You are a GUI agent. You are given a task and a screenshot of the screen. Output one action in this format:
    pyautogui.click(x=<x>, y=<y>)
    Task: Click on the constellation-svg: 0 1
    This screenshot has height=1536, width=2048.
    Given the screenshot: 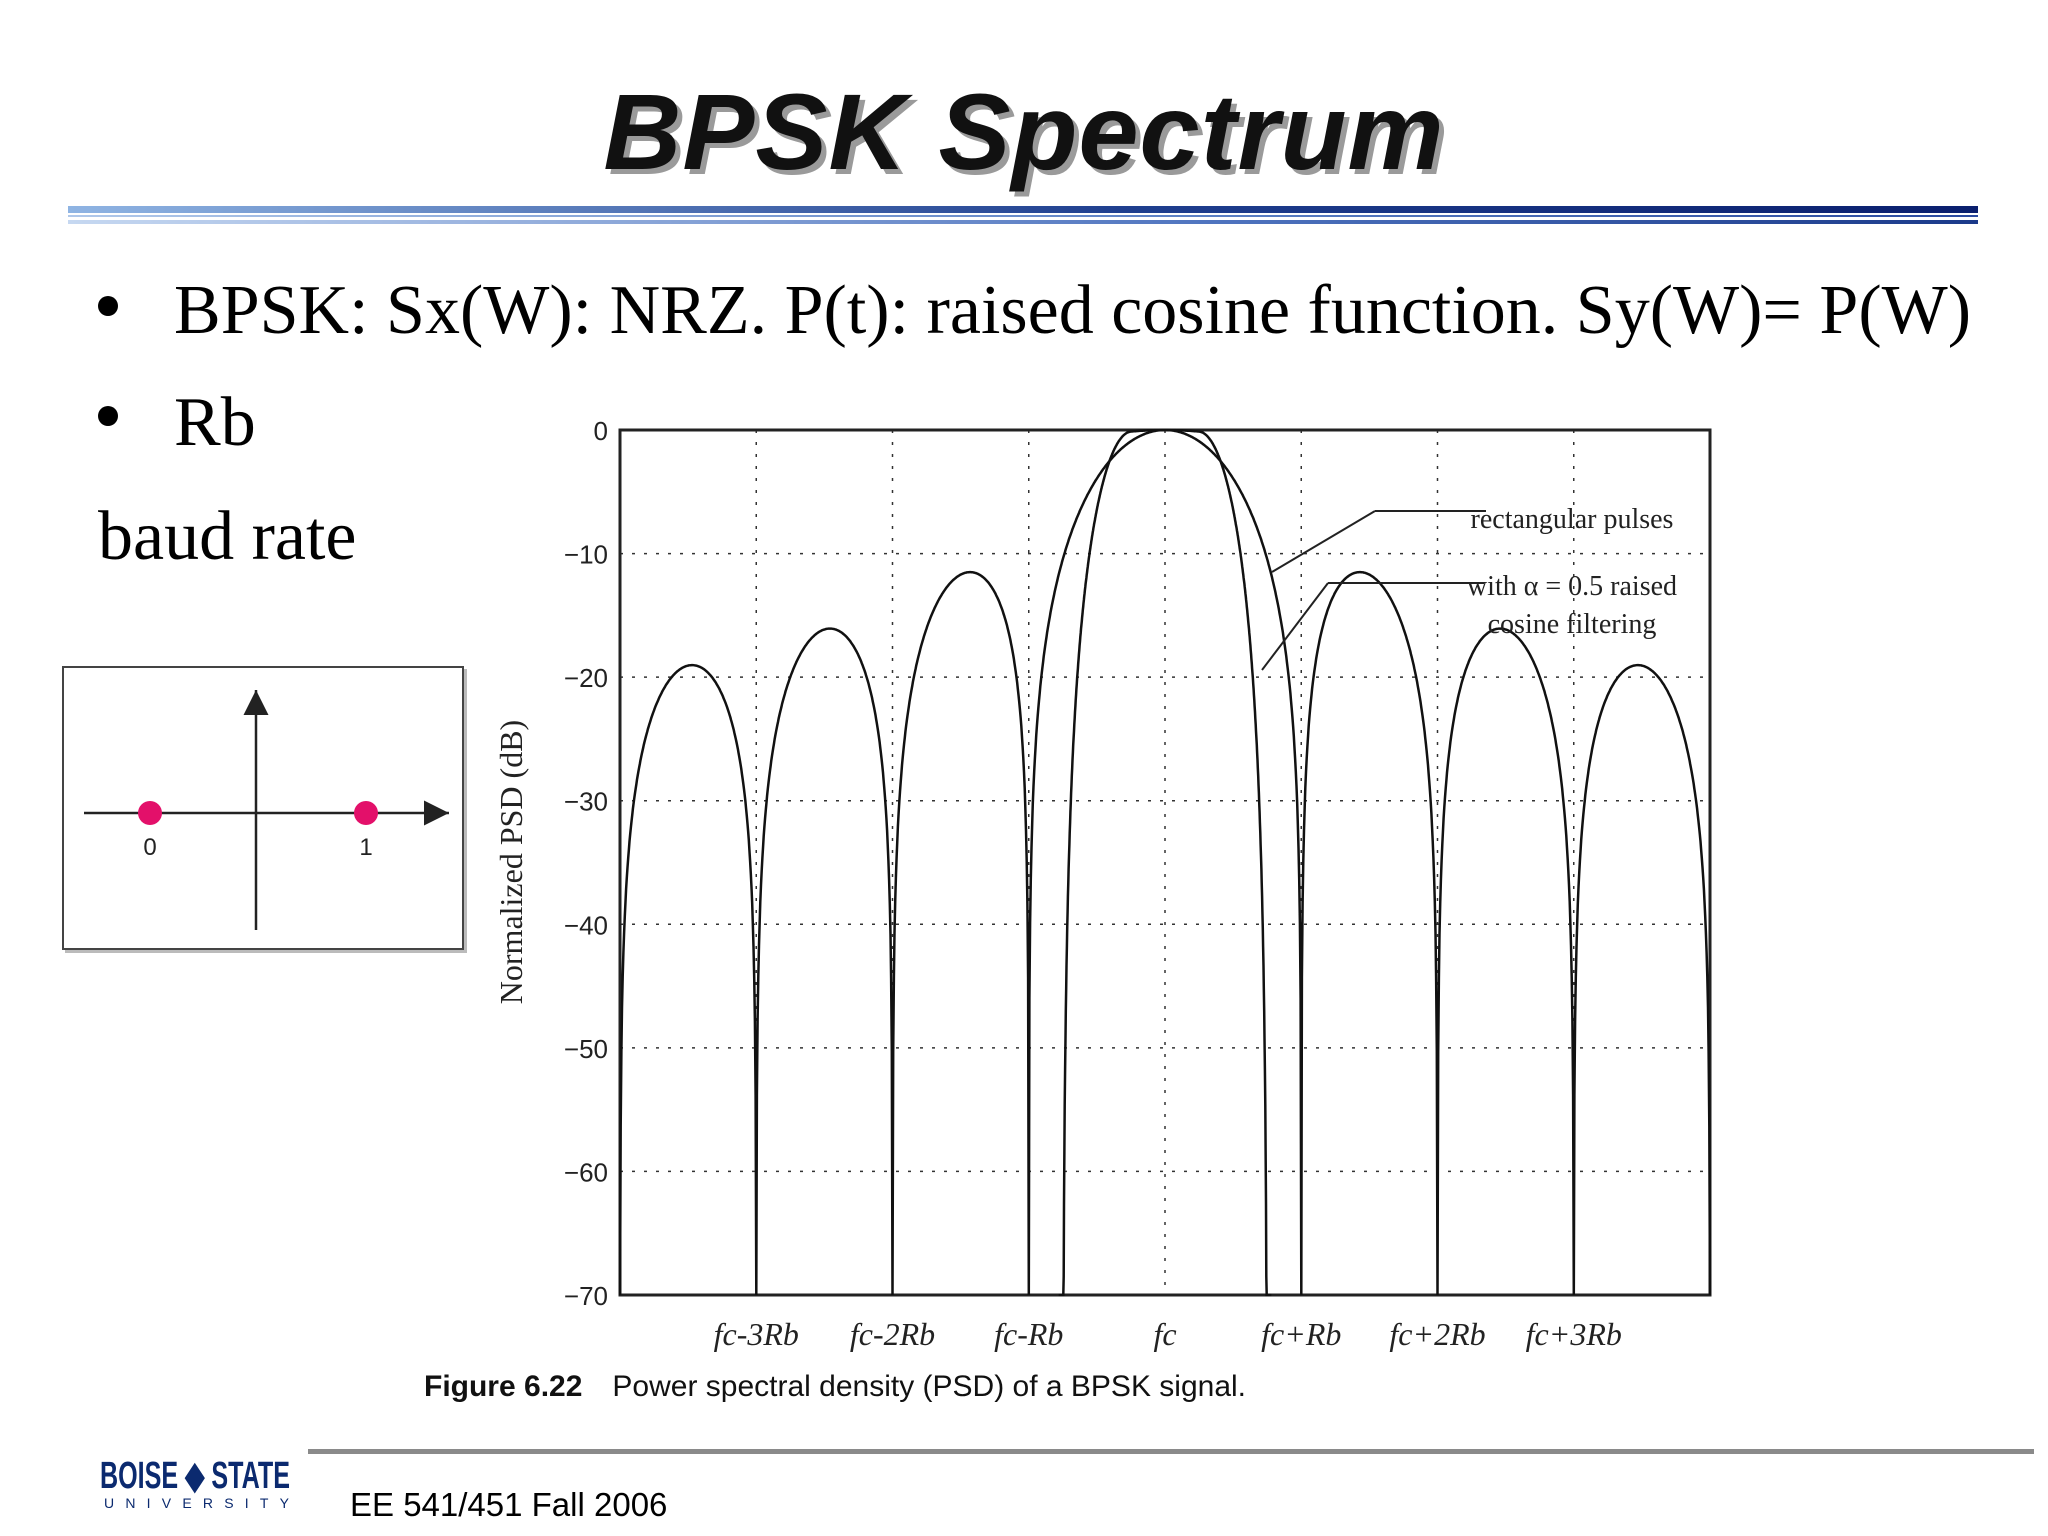 What is the action you would take?
    pyautogui.click(x=266, y=810)
    